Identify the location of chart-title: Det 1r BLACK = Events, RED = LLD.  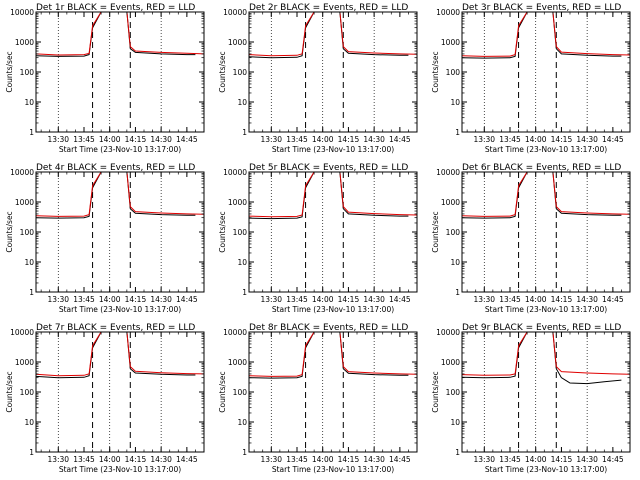
(115, 8).